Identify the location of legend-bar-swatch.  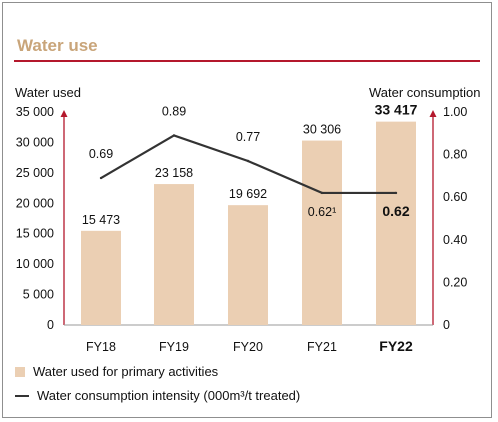
(20, 371).